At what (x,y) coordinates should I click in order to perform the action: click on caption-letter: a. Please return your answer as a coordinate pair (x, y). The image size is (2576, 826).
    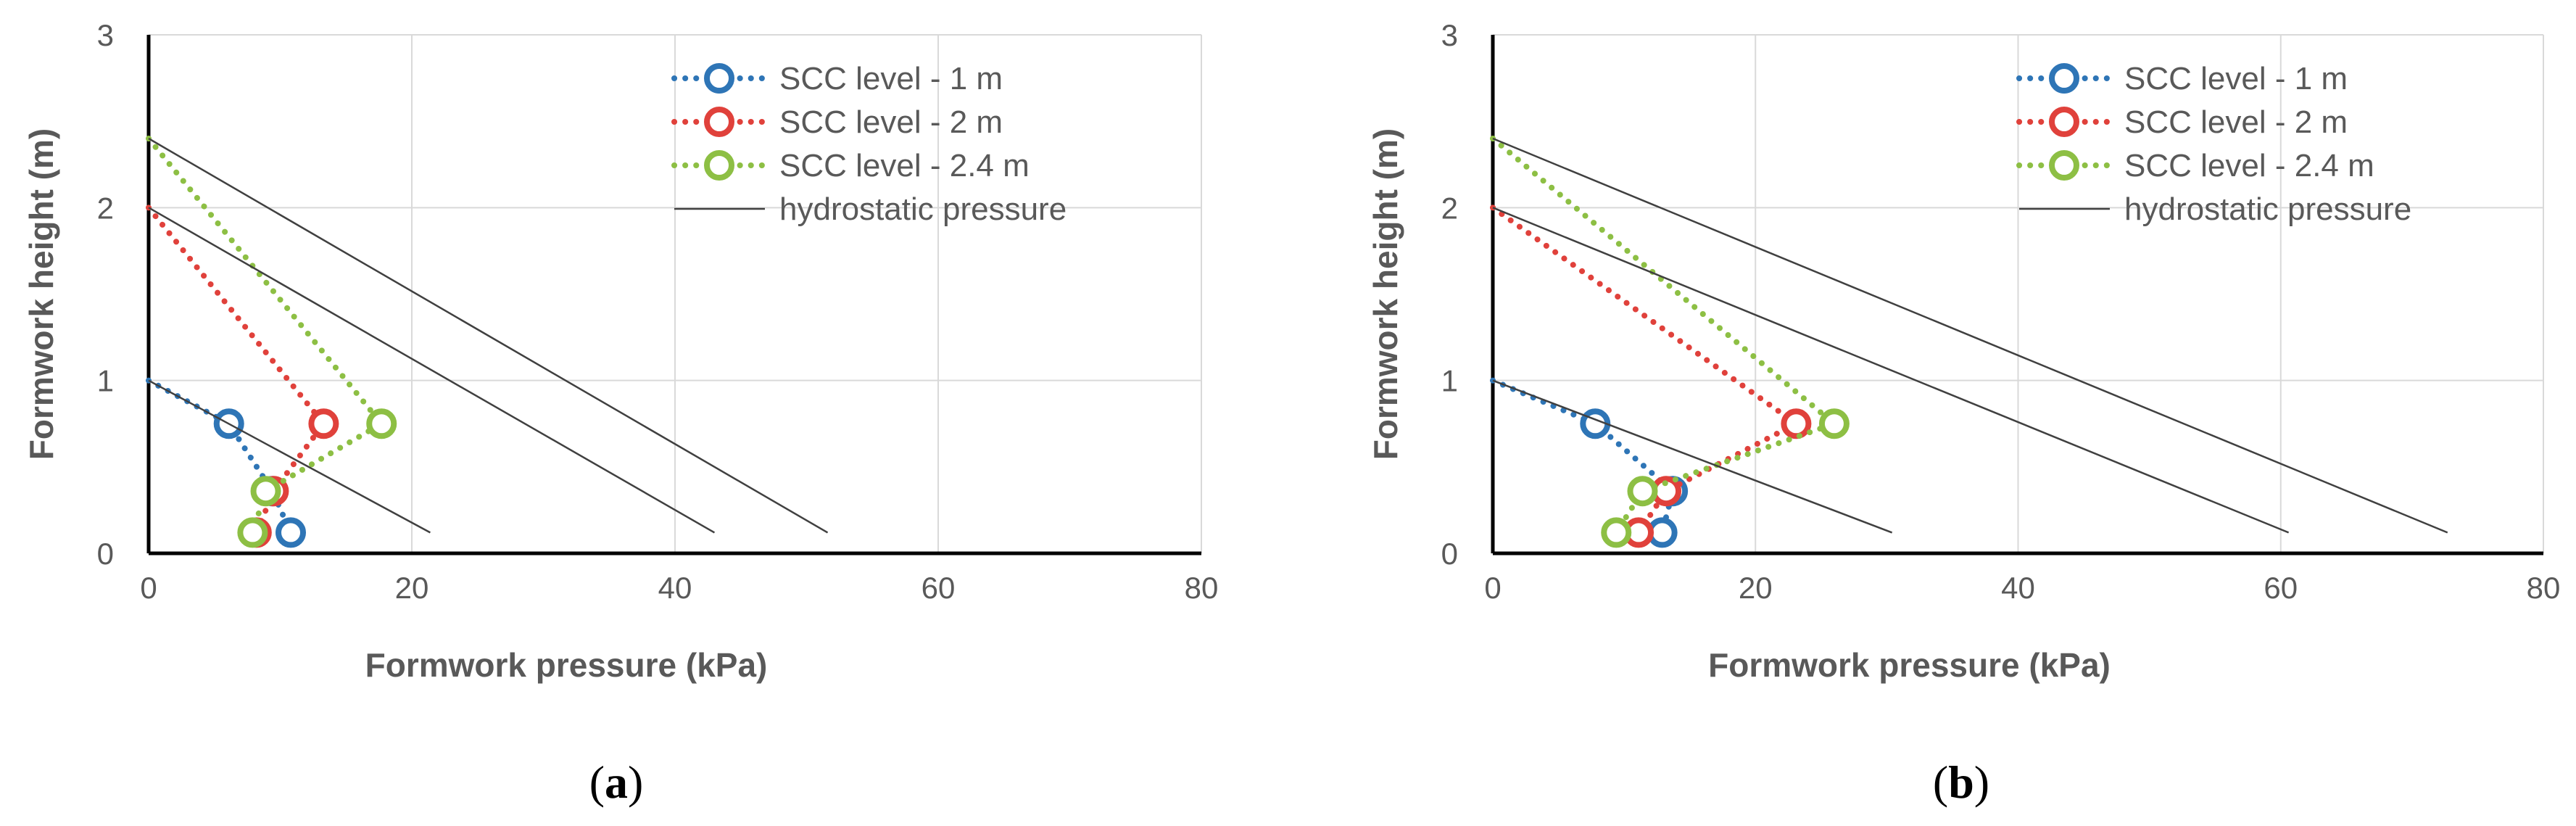
    Looking at the image, I should click on (616, 782).